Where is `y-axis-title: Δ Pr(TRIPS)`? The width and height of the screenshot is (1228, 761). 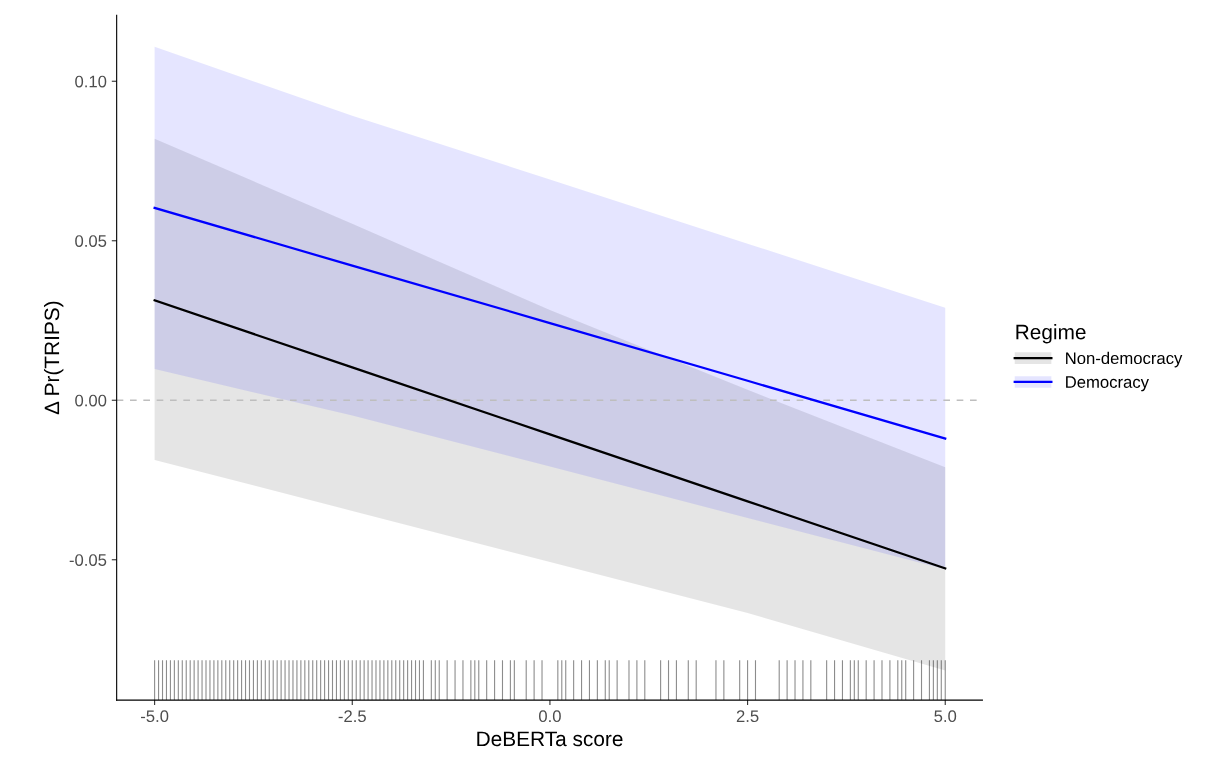
y-axis-title: Δ Pr(TRIPS) is located at coordinates (53, 358).